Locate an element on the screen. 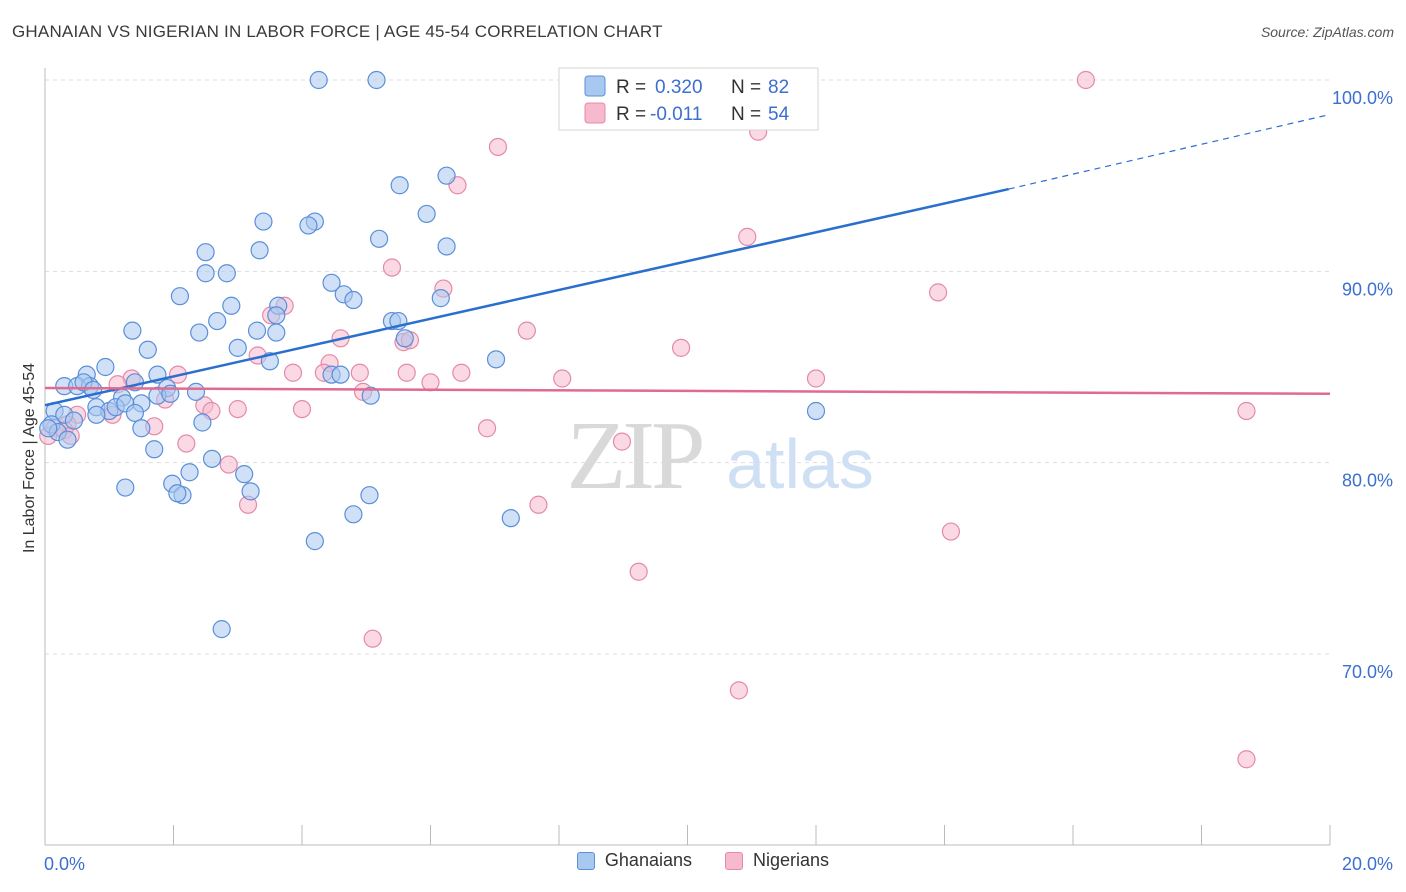 This screenshot has width=1406, height=892. legend-item-ghanaians: Ghanaians is located at coordinates (634, 860).